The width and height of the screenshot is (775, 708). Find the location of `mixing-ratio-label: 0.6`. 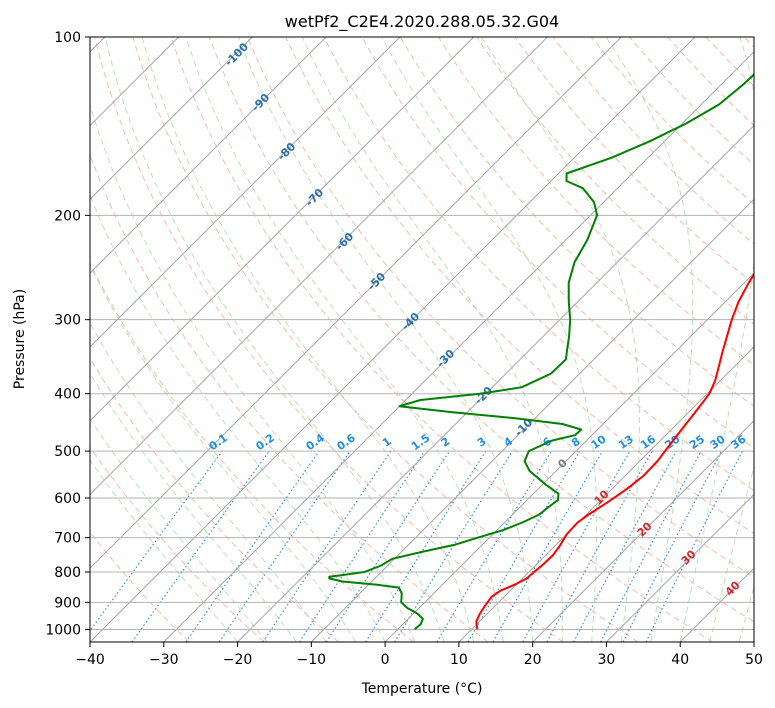

mixing-ratio-label: 0.6 is located at coordinates (346, 442).